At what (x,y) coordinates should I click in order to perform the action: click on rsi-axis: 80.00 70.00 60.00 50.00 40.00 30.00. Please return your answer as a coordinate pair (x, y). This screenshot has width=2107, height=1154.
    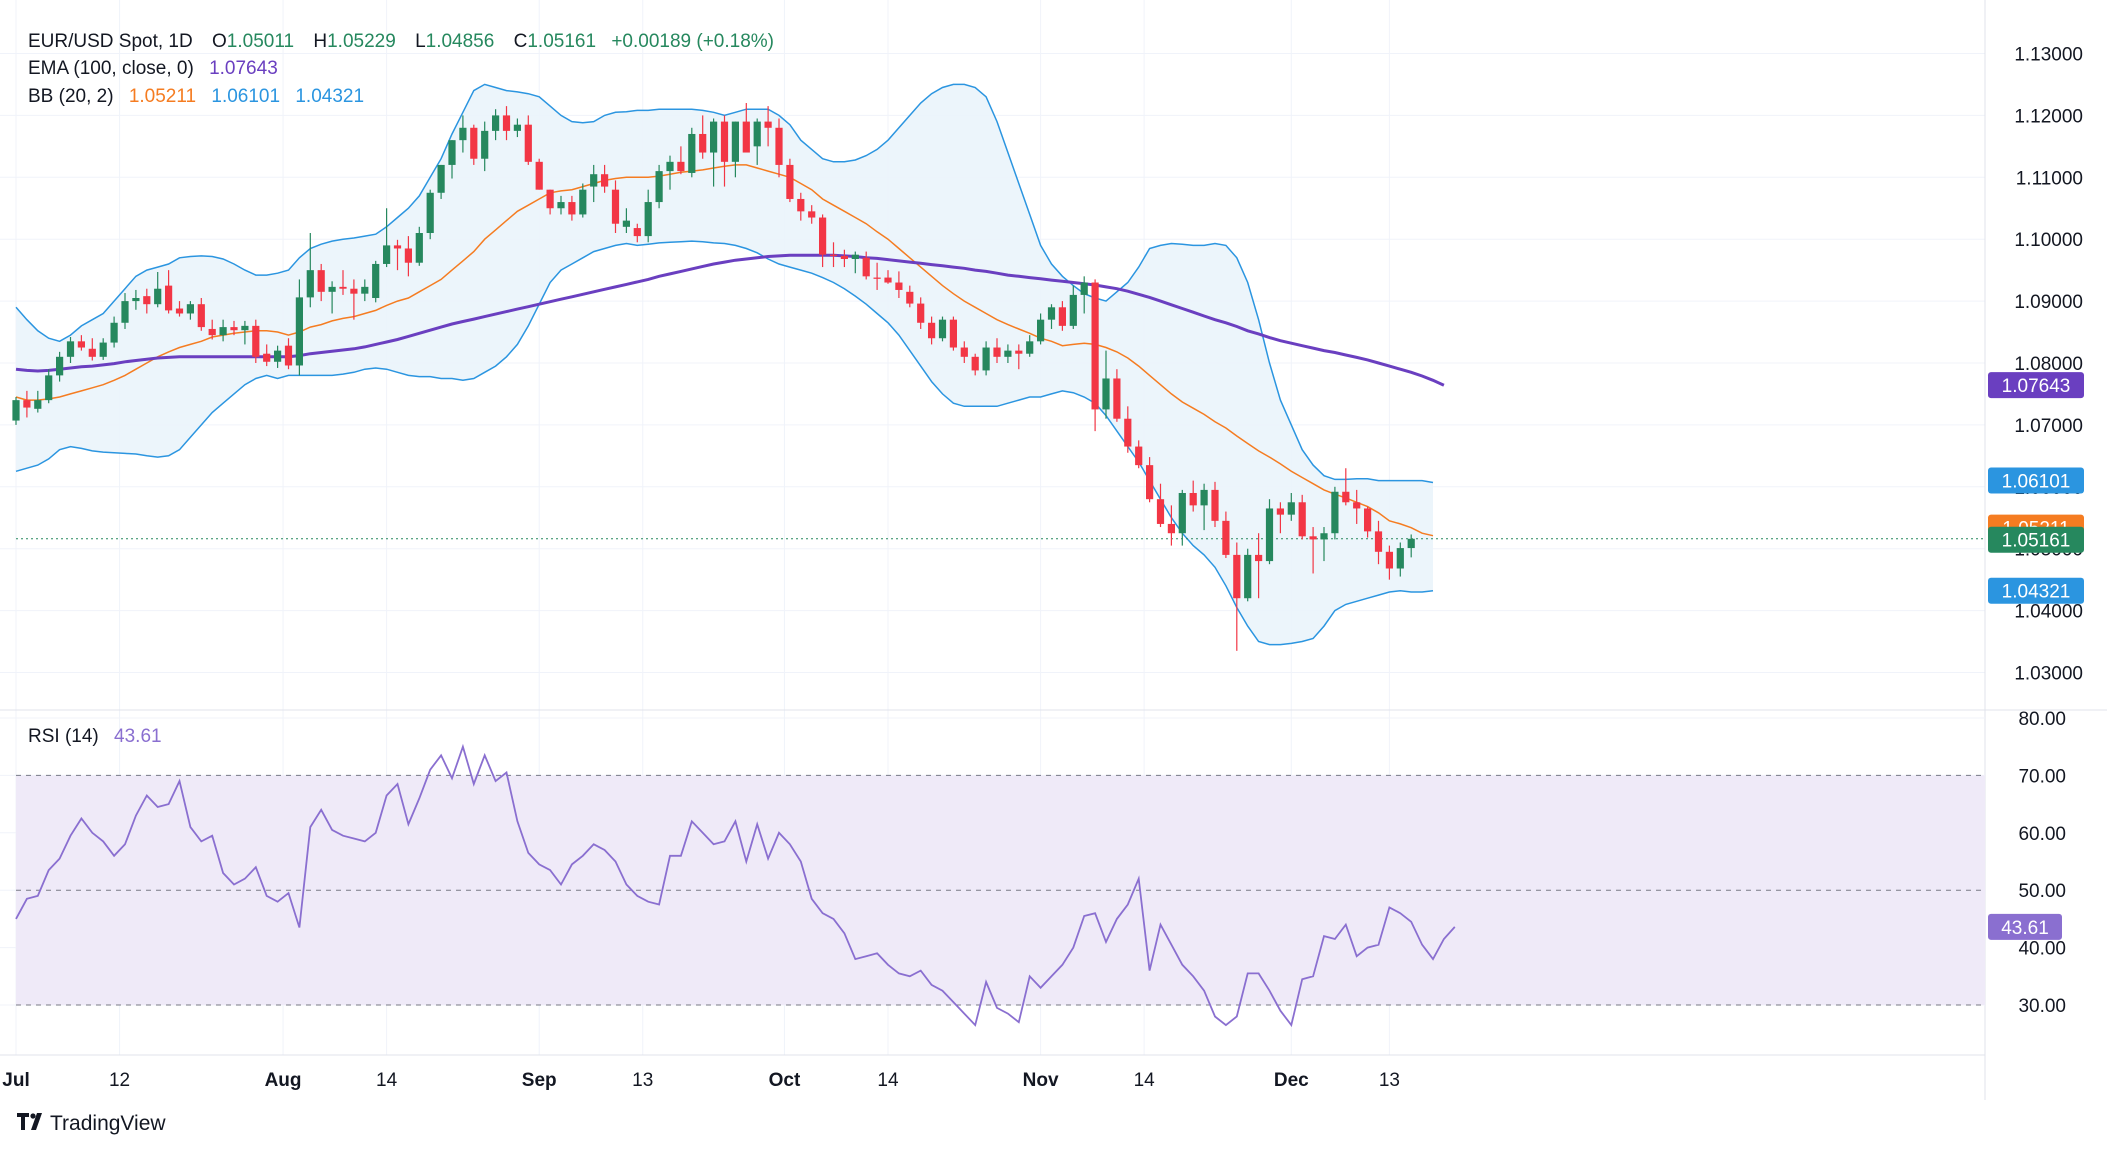
    Looking at the image, I should click on (2042, 863).